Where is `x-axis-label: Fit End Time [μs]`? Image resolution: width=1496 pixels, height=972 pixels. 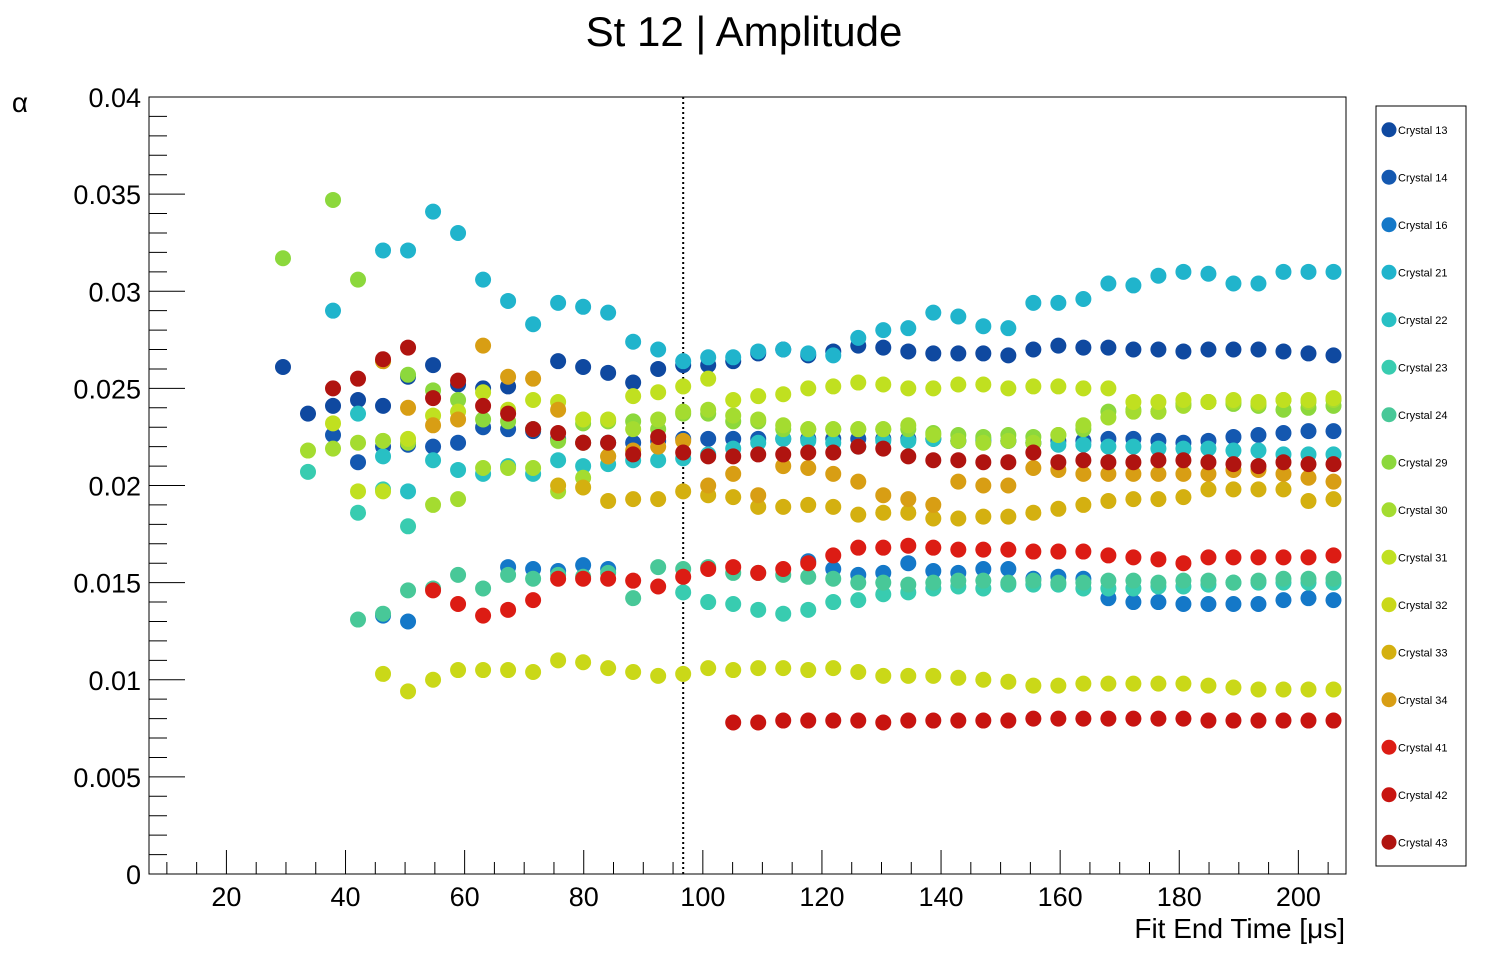
x-axis-label: Fit End Time [μs] is located at coordinates (1239, 928).